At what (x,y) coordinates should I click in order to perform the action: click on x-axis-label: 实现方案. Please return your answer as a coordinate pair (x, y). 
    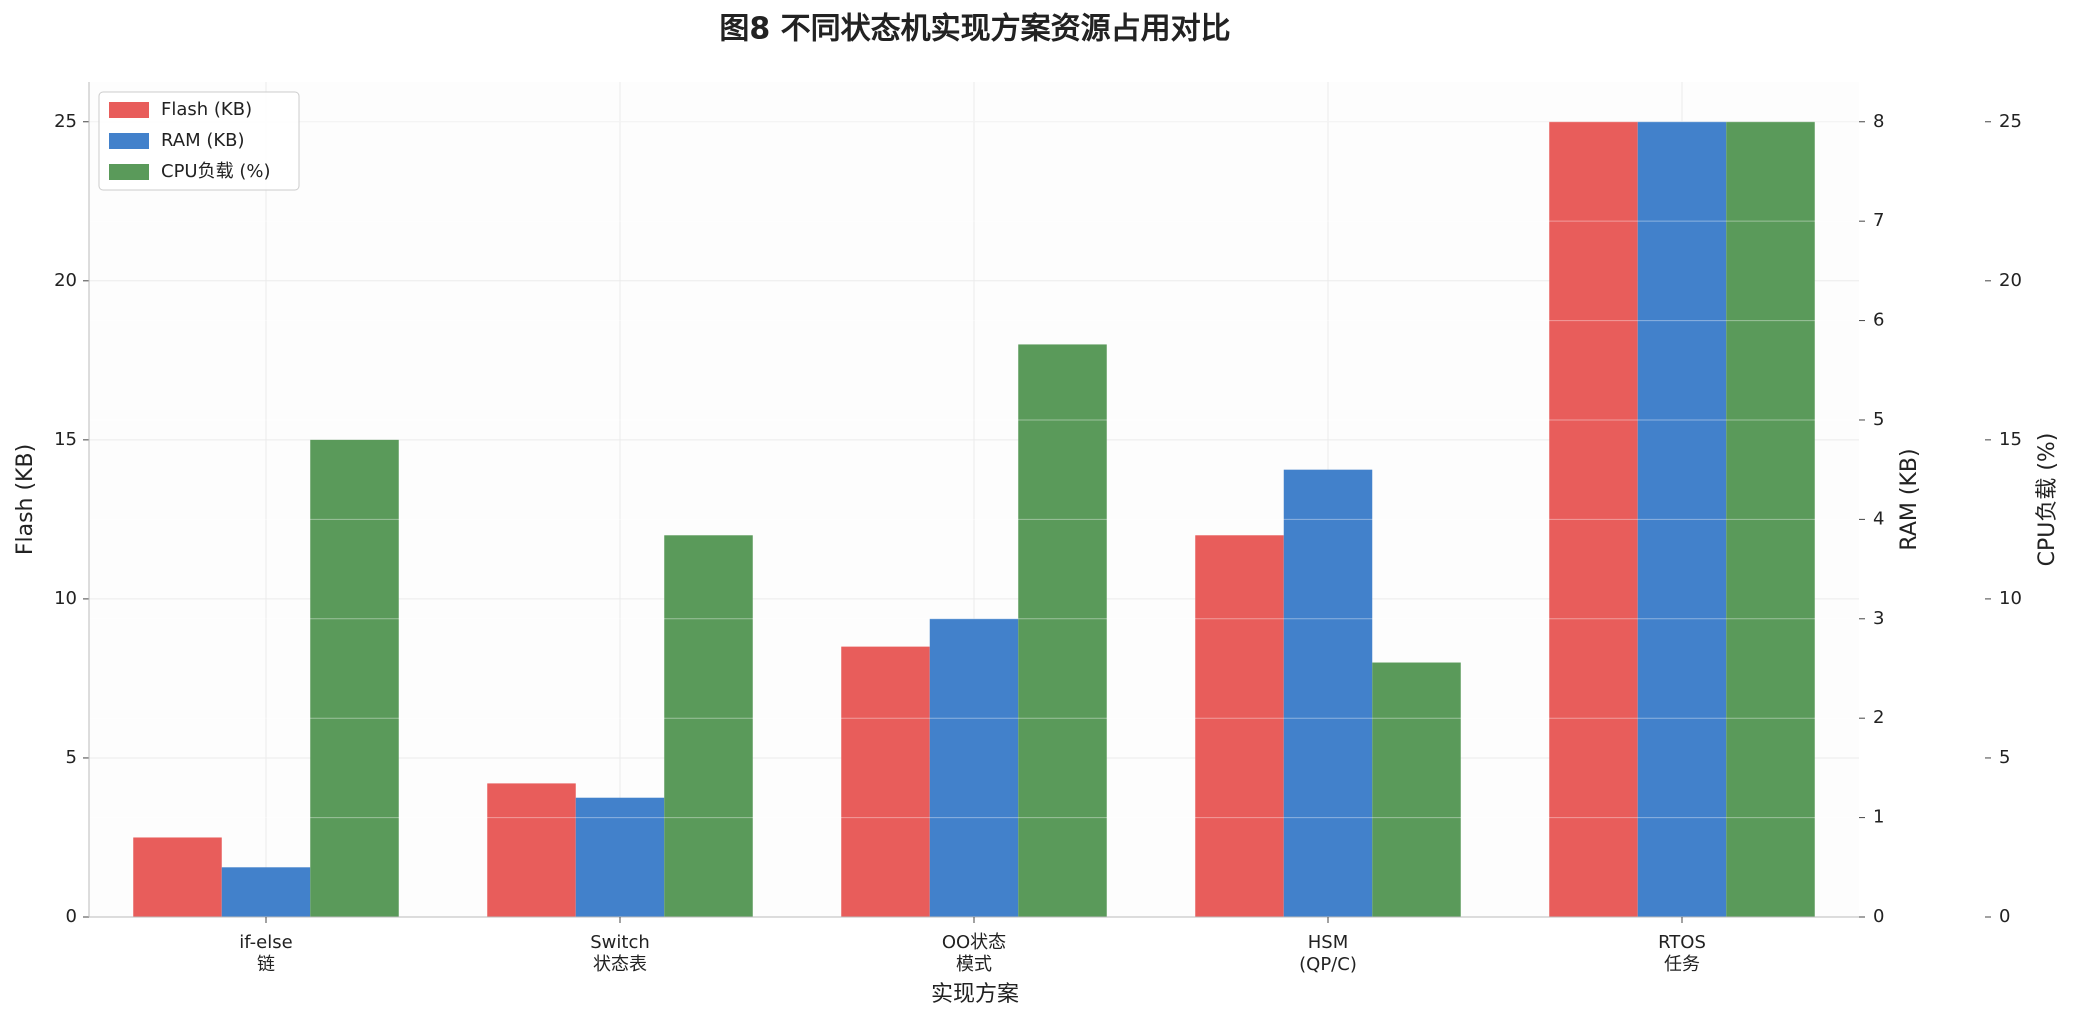
    Looking at the image, I should click on (975, 994).